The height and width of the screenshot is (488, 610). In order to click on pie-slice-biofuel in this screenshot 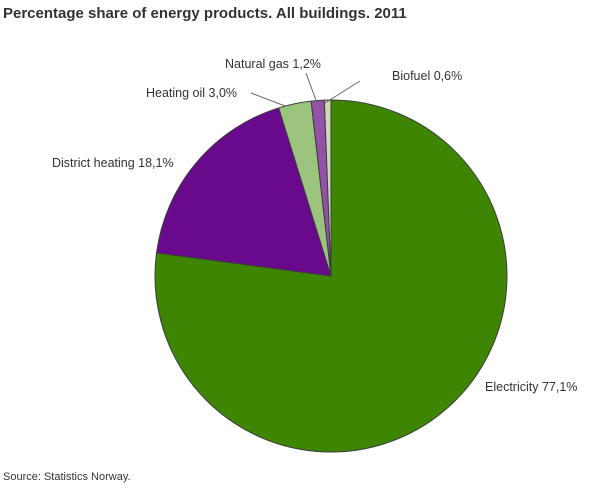, I will do `click(327, 188)`.